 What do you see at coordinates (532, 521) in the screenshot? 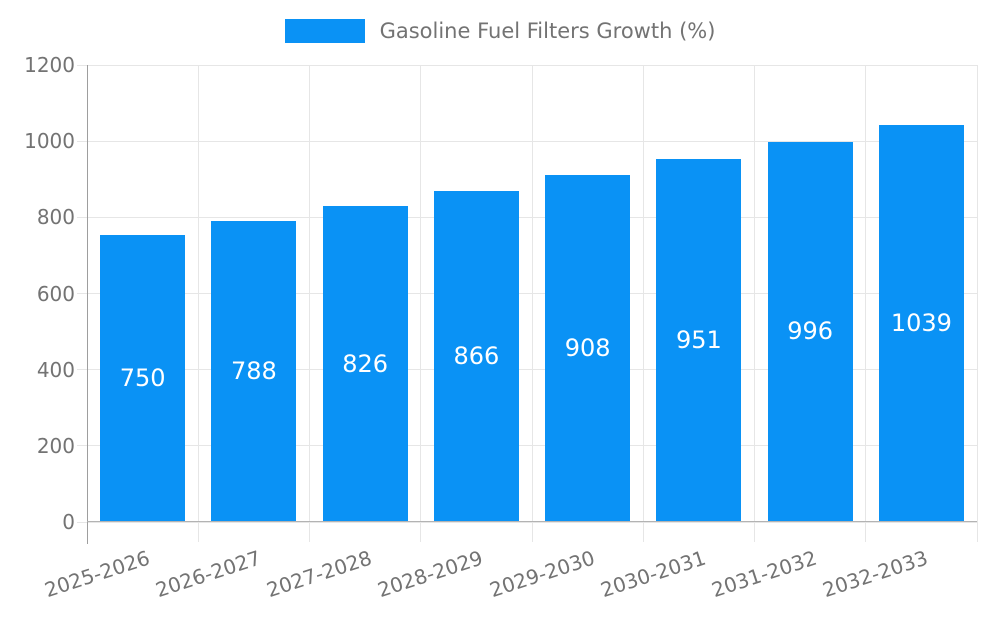
I see `x-axis-line` at bounding box center [532, 521].